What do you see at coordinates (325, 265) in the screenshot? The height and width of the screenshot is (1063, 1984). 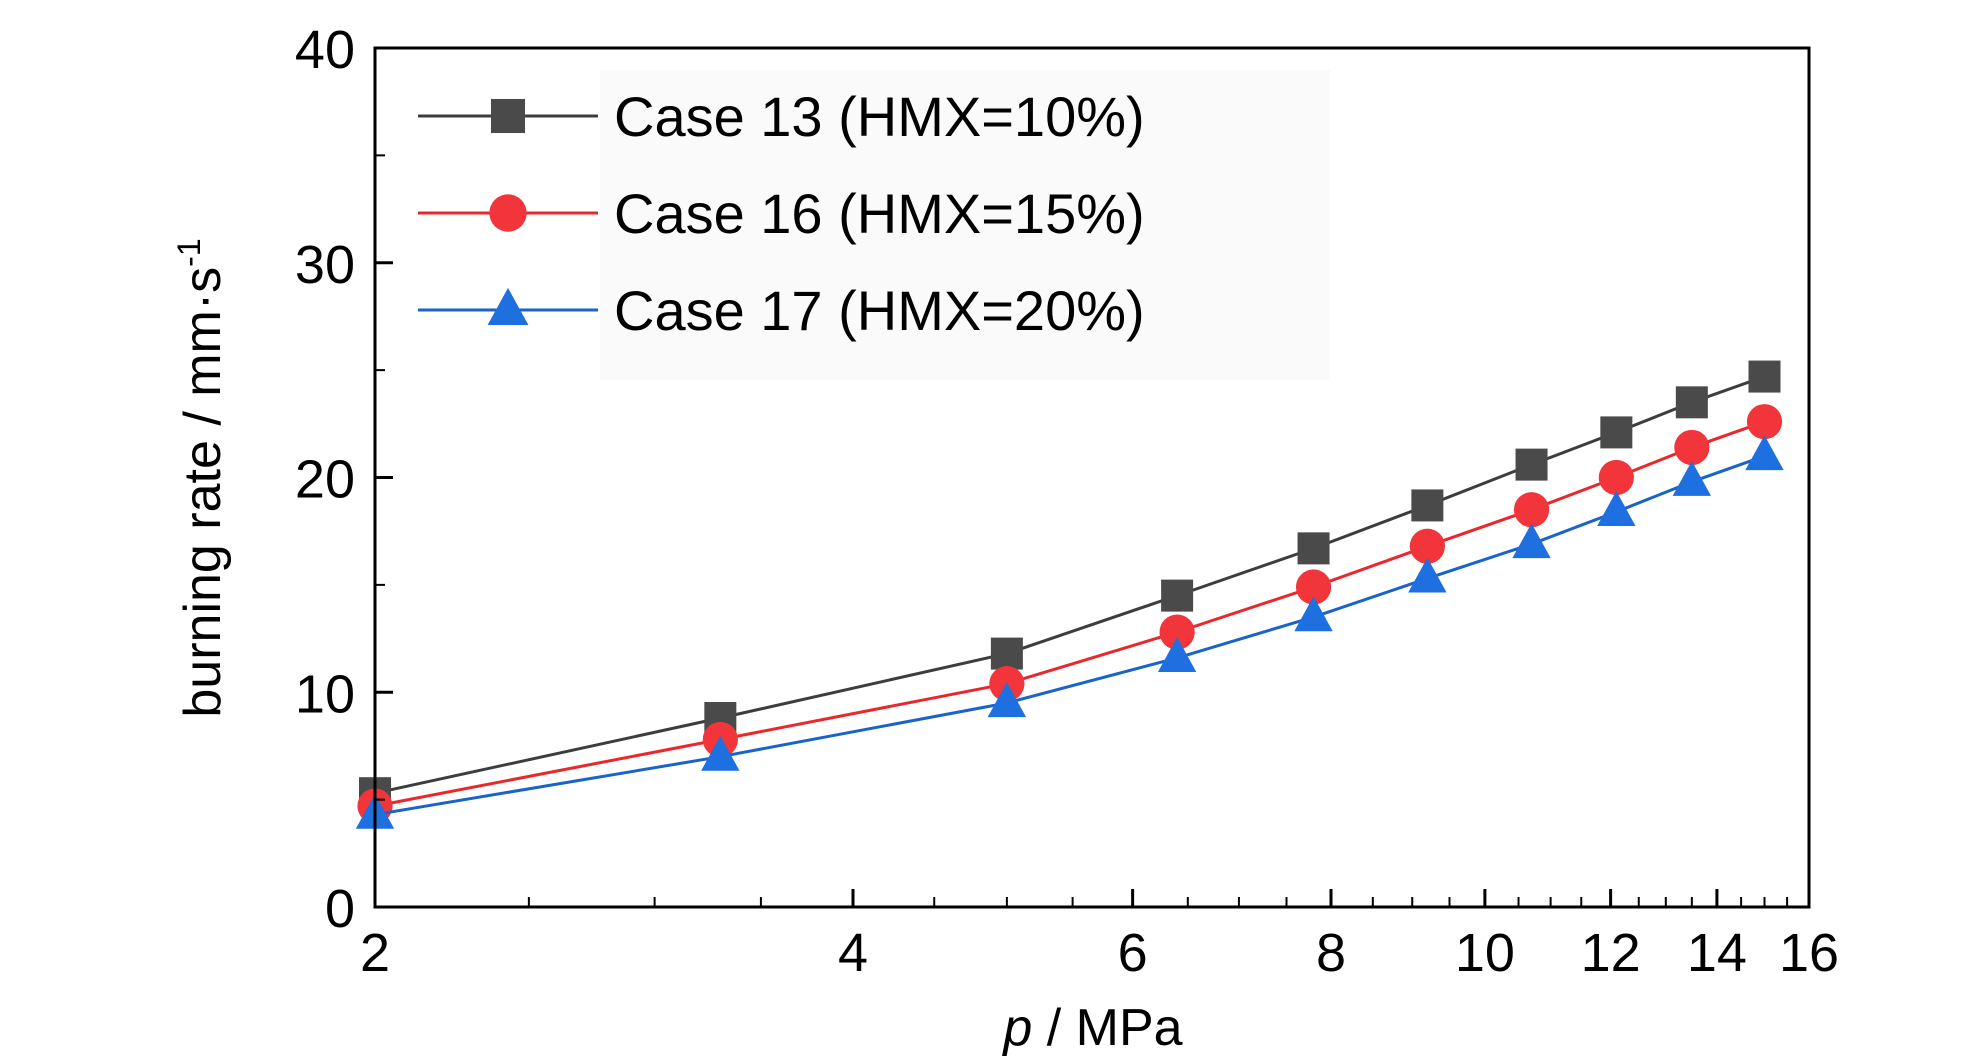 I see `y-tick-label: 30` at bounding box center [325, 265].